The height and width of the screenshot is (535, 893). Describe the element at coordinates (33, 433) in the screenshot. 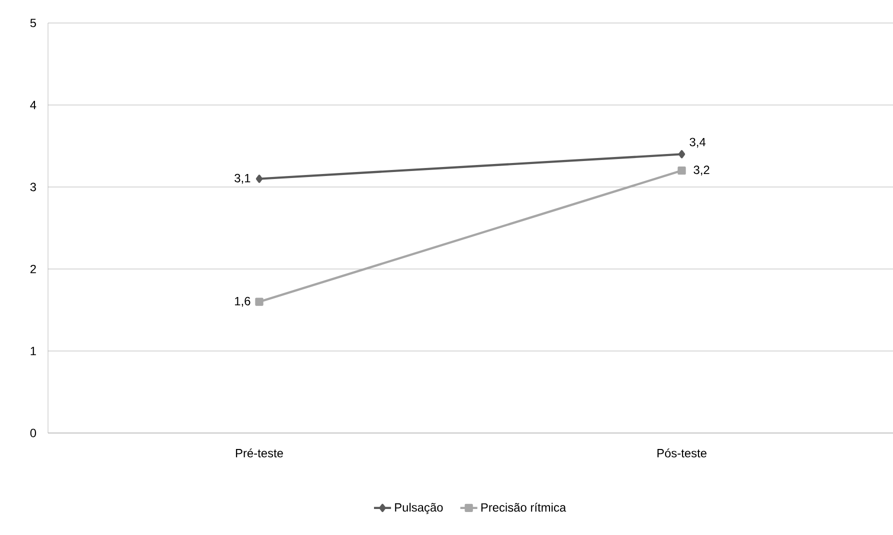

I see `y-tick-label: 0` at that location.